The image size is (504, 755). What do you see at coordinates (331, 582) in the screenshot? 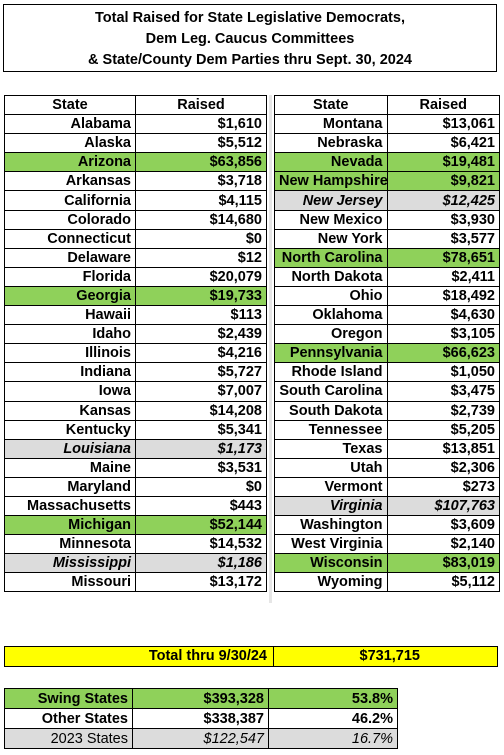
I see `state-name-cell: Wyoming` at bounding box center [331, 582].